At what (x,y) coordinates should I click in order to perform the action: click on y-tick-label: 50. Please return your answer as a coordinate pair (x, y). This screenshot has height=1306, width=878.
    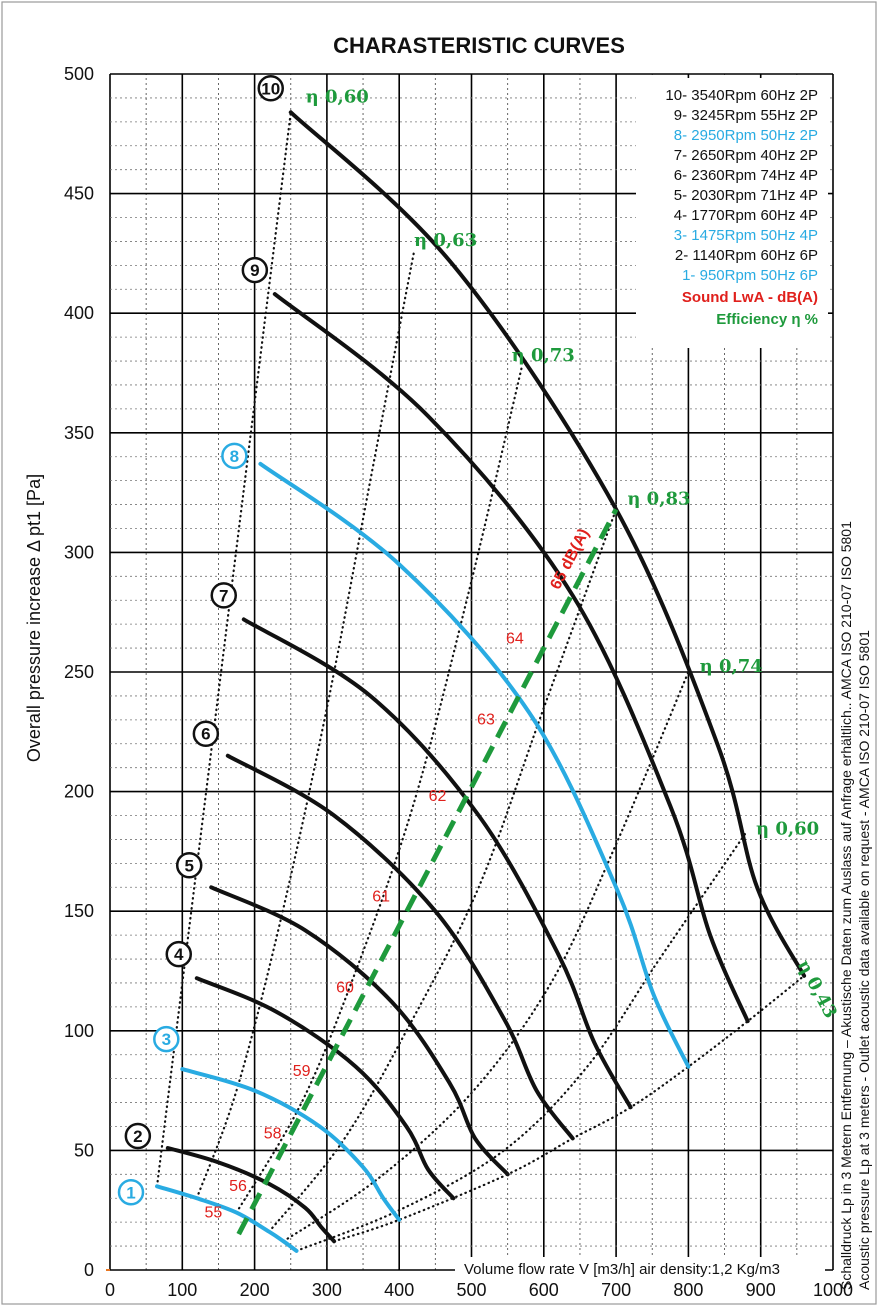
    Looking at the image, I should click on (84, 1150).